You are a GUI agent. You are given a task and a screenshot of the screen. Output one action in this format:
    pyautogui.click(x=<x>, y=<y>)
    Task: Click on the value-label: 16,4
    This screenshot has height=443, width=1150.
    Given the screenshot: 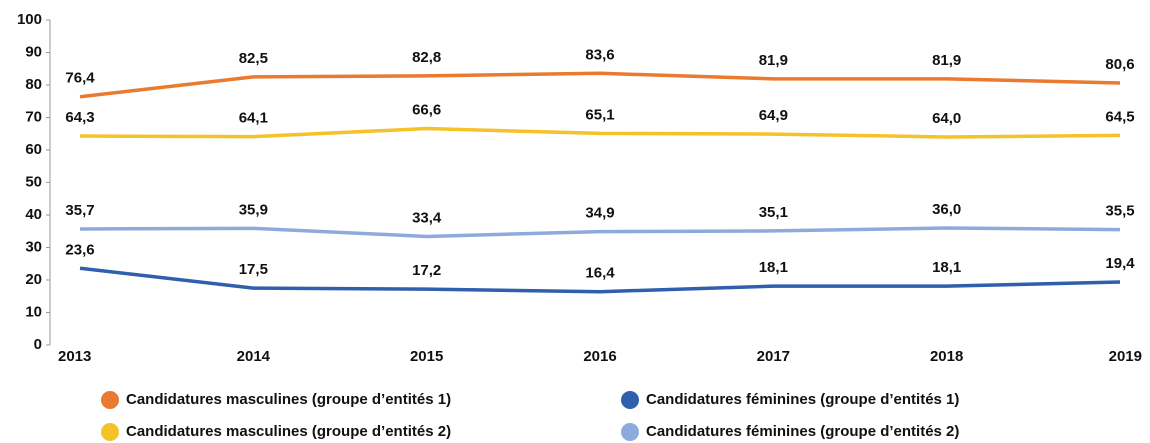 What is the action you would take?
    pyautogui.click(x=600, y=273)
    